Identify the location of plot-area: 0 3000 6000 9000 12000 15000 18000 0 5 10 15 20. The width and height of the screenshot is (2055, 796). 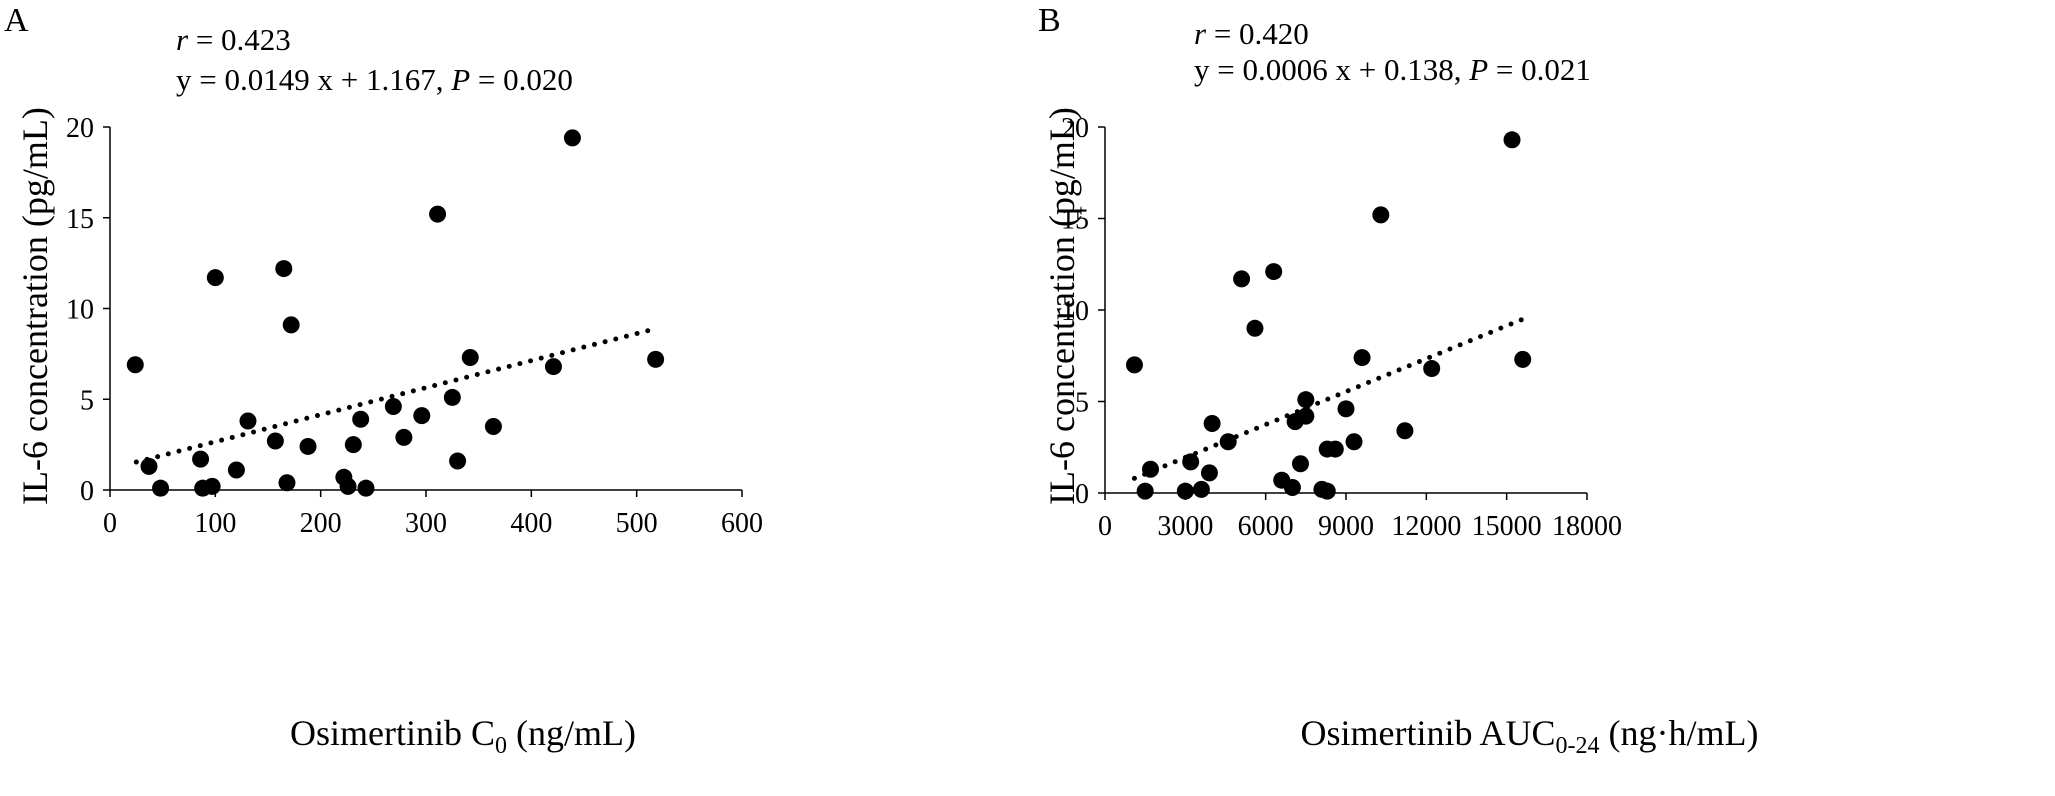
(1341, 327).